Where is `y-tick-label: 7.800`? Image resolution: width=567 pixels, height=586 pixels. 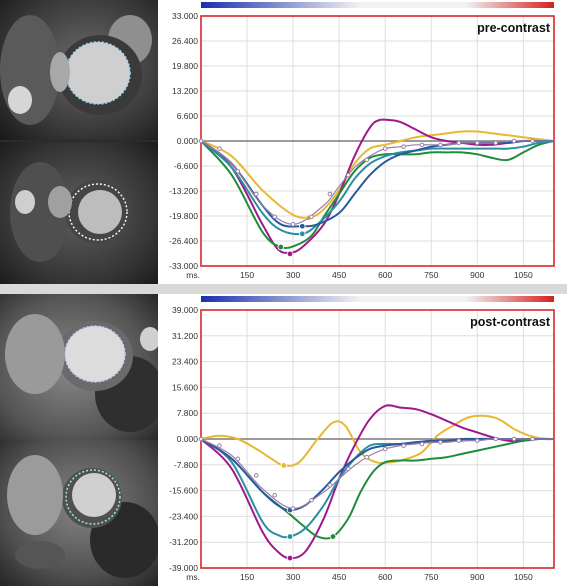
y-tick-label: 7.800 is located at coordinates (188, 413).